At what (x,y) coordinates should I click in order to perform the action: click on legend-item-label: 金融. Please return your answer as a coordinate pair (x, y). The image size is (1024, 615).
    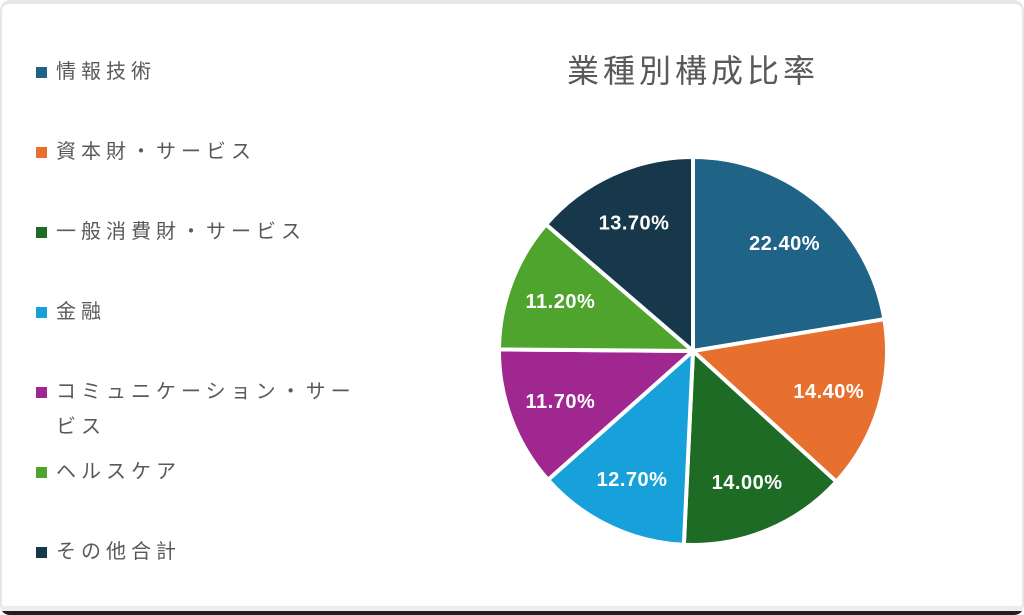
    Looking at the image, I should click on (81, 312).